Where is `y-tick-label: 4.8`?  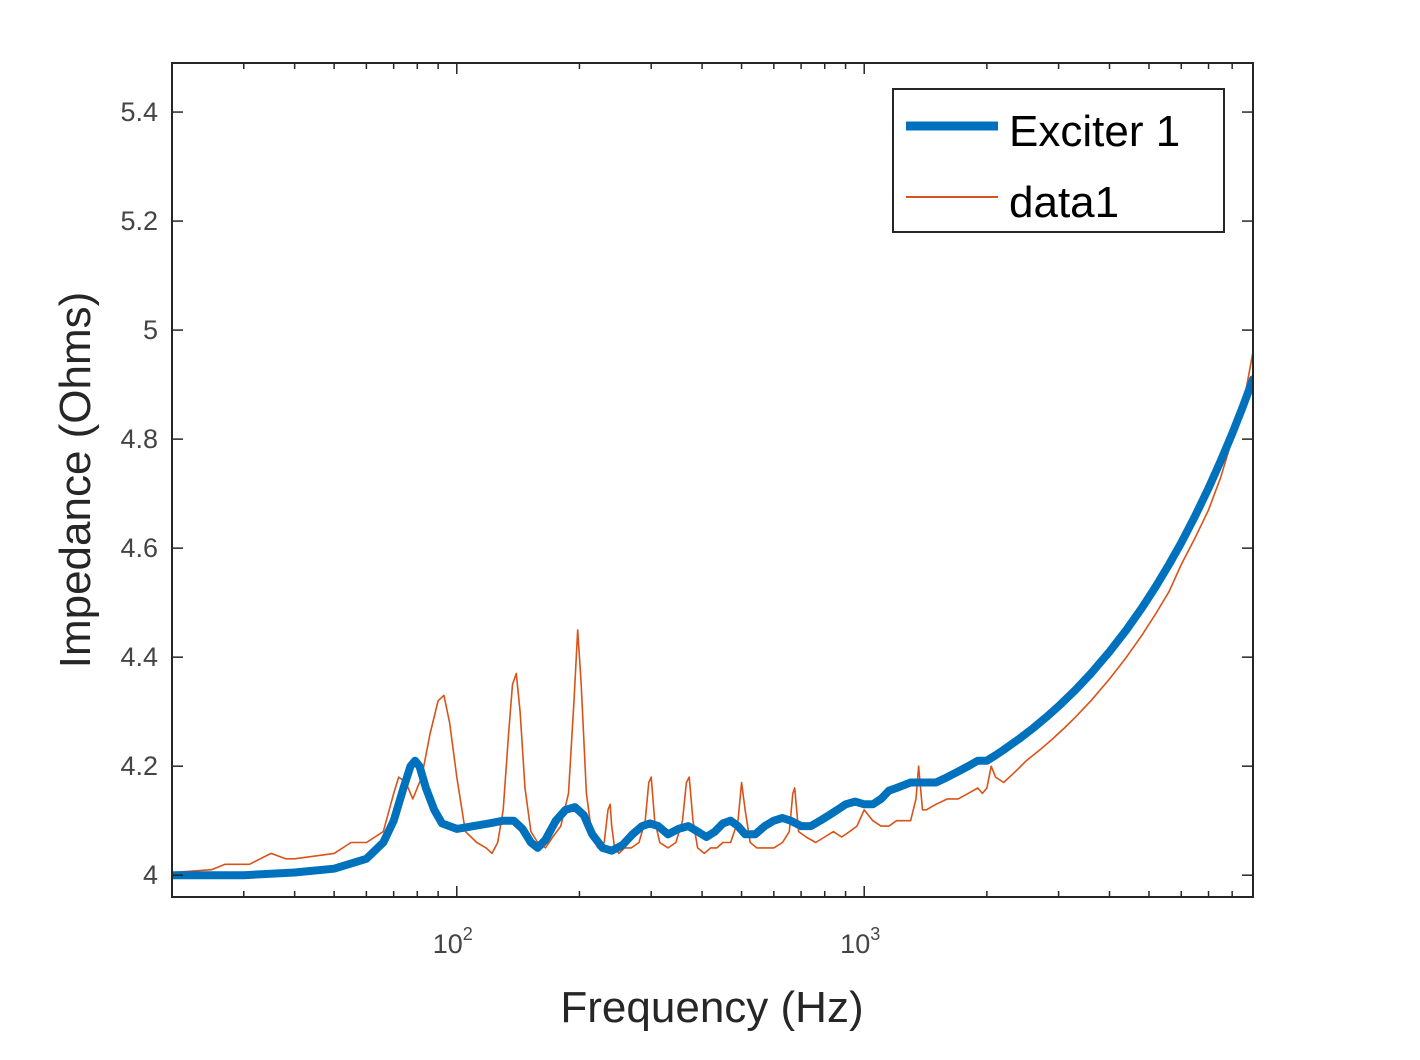
y-tick-label: 4.8 is located at coordinates (139, 439).